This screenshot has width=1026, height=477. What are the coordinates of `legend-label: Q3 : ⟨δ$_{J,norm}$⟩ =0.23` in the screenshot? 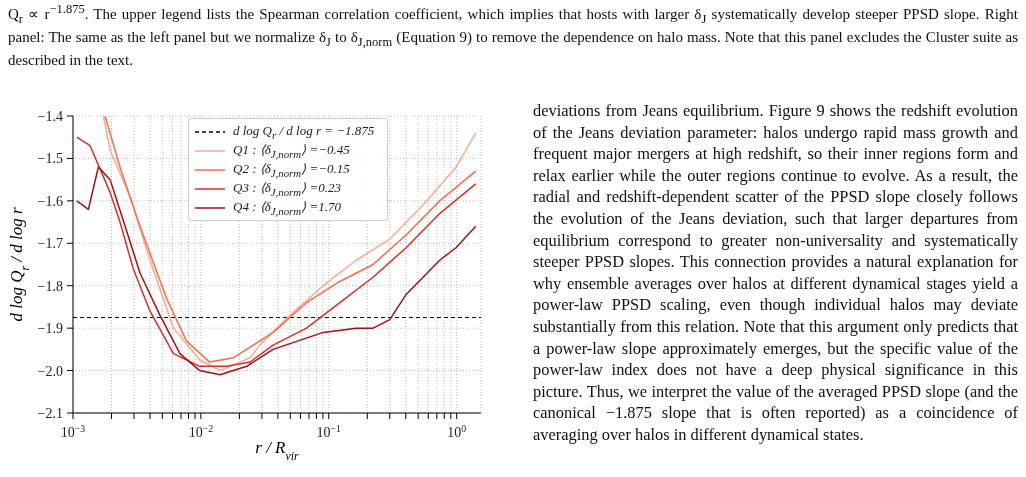 It's located at (287, 188).